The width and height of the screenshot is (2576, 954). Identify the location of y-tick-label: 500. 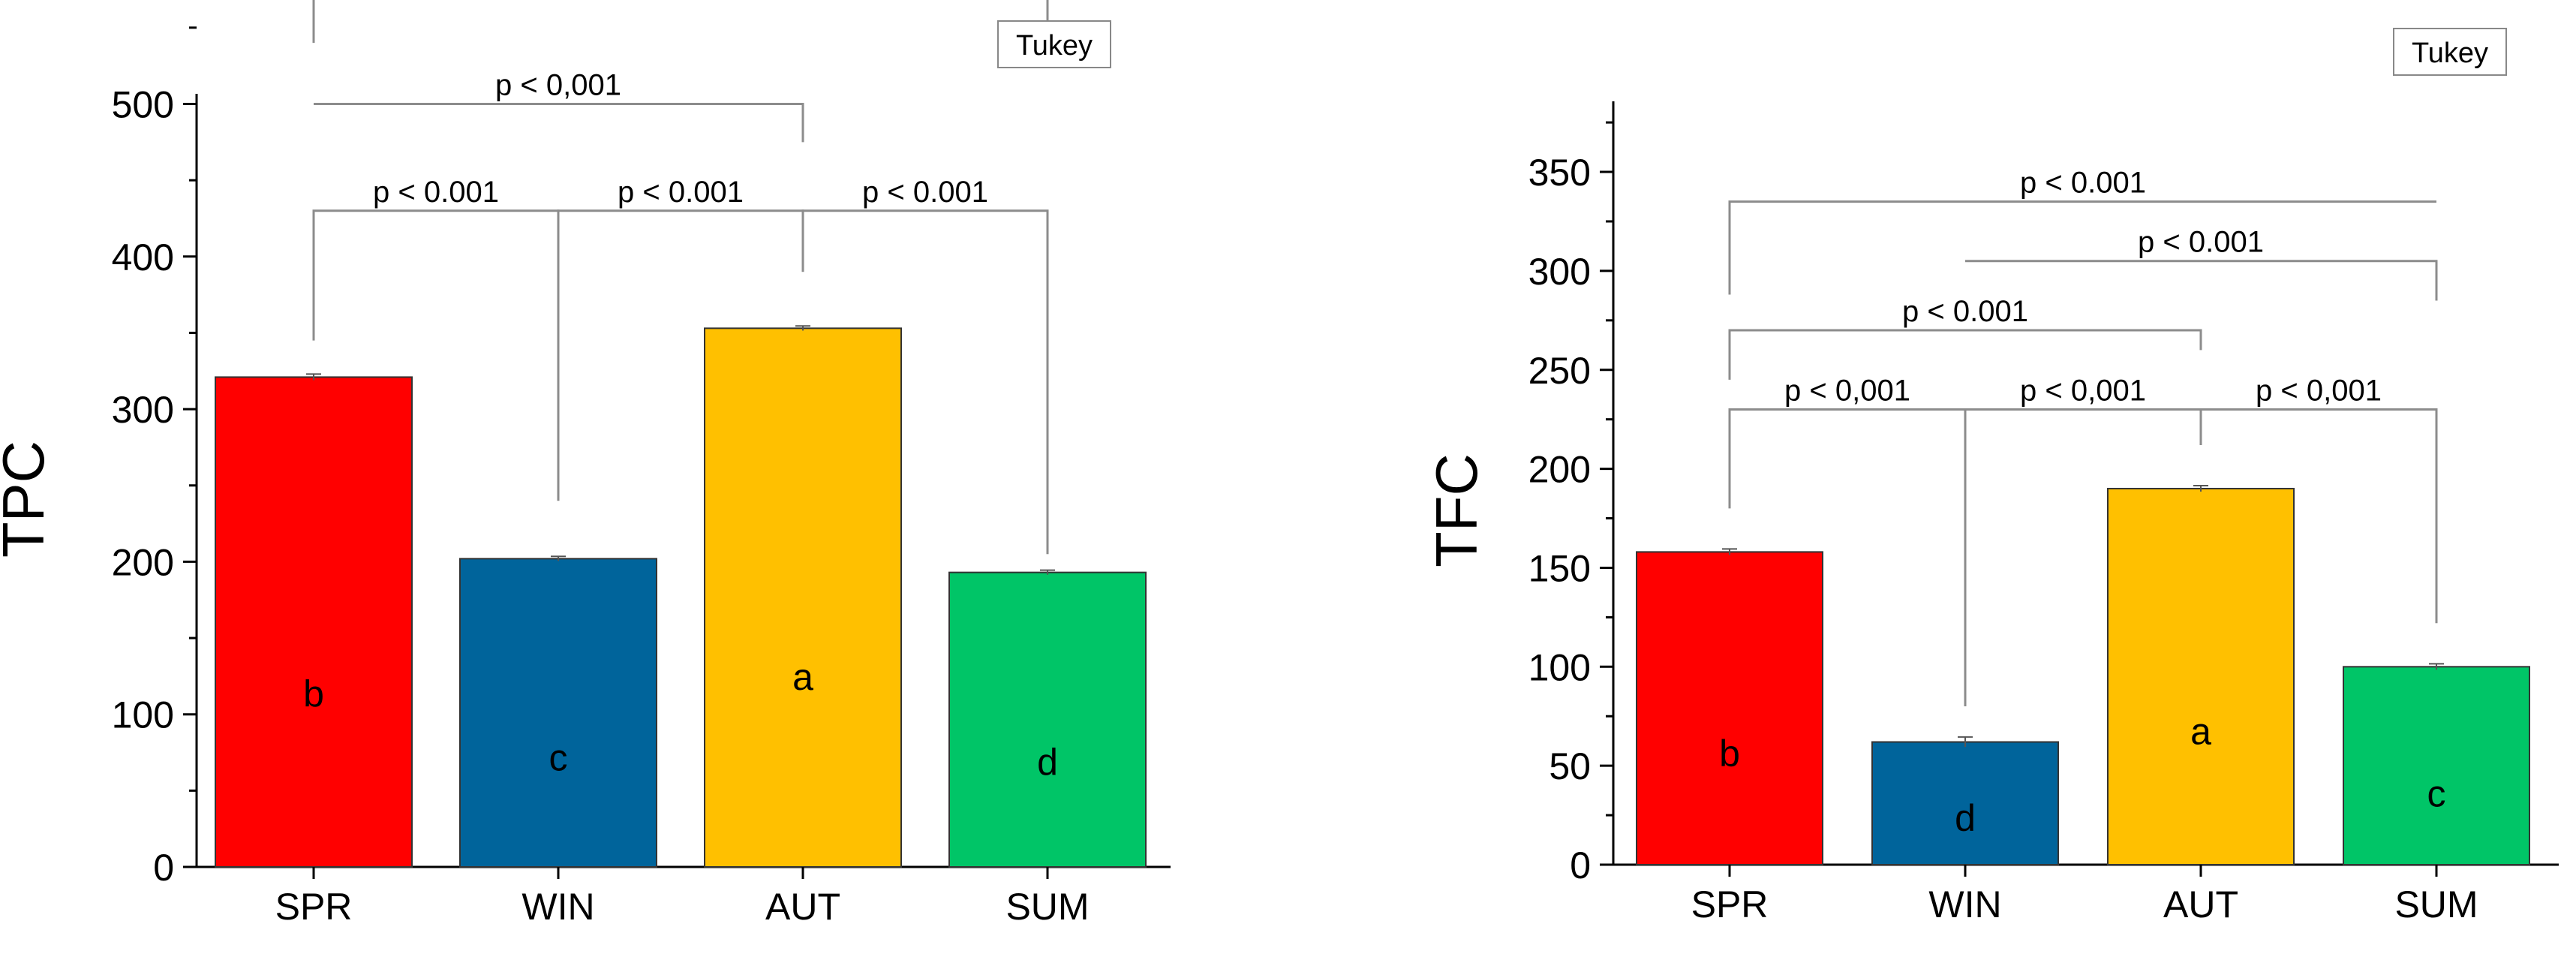
(143, 105).